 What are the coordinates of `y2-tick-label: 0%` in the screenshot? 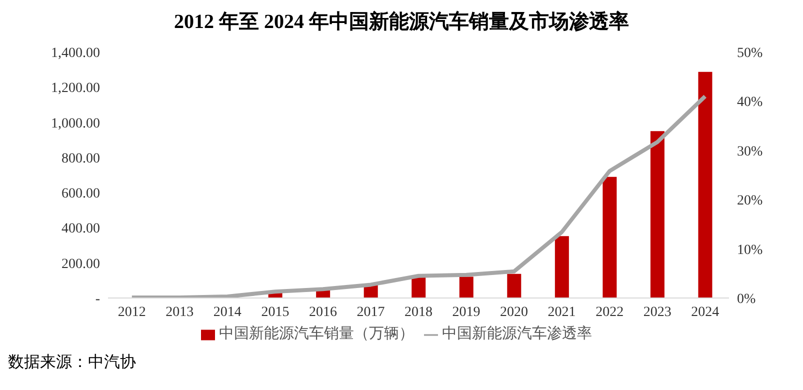 It's located at (746, 299).